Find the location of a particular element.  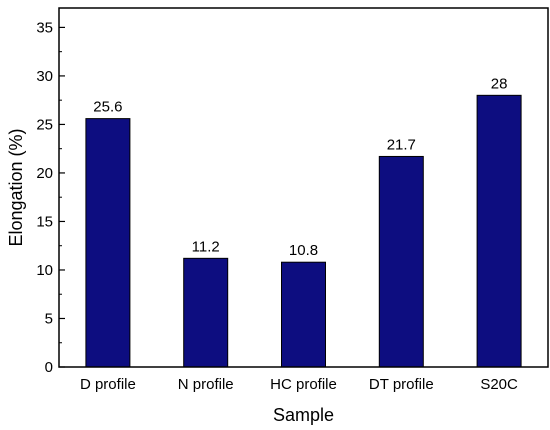

y-axis-title: Elongation (%) is located at coordinates (16, 187).